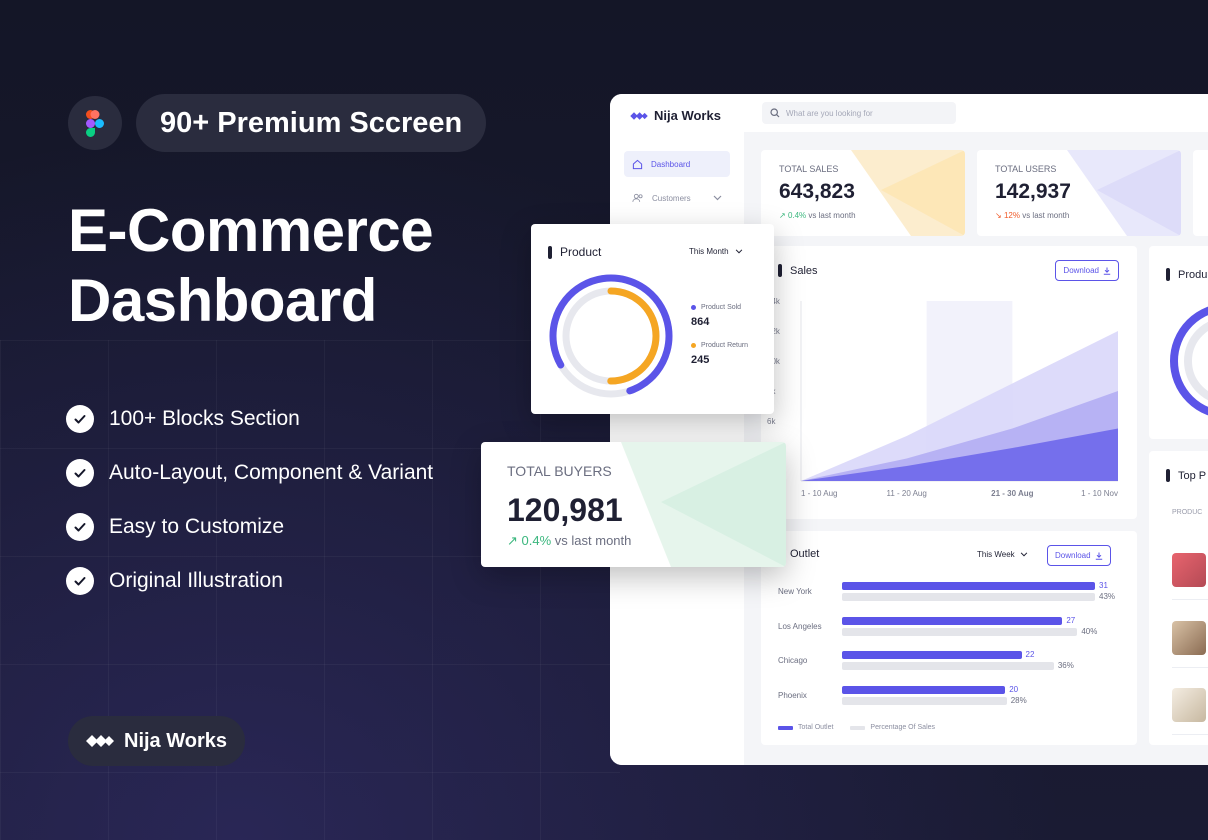 This screenshot has height=840, width=1208. What do you see at coordinates (1107, 596) in the screenshot?
I see `outlet-percentage-label: 43%` at bounding box center [1107, 596].